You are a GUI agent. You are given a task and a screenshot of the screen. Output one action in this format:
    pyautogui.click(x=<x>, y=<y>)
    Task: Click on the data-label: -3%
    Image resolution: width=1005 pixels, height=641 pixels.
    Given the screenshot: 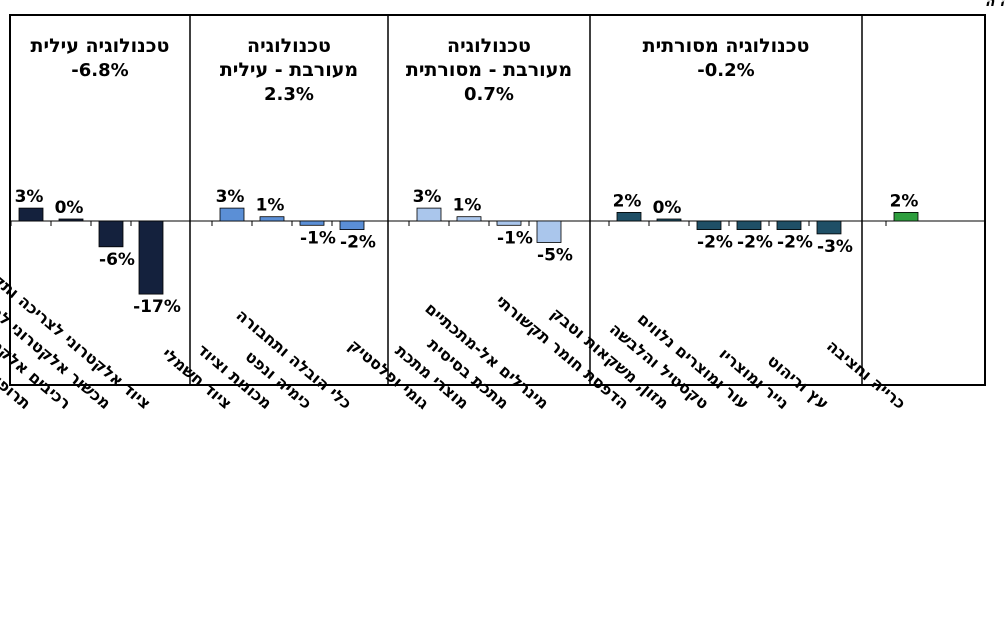 What is the action you would take?
    pyautogui.click(x=835, y=247)
    